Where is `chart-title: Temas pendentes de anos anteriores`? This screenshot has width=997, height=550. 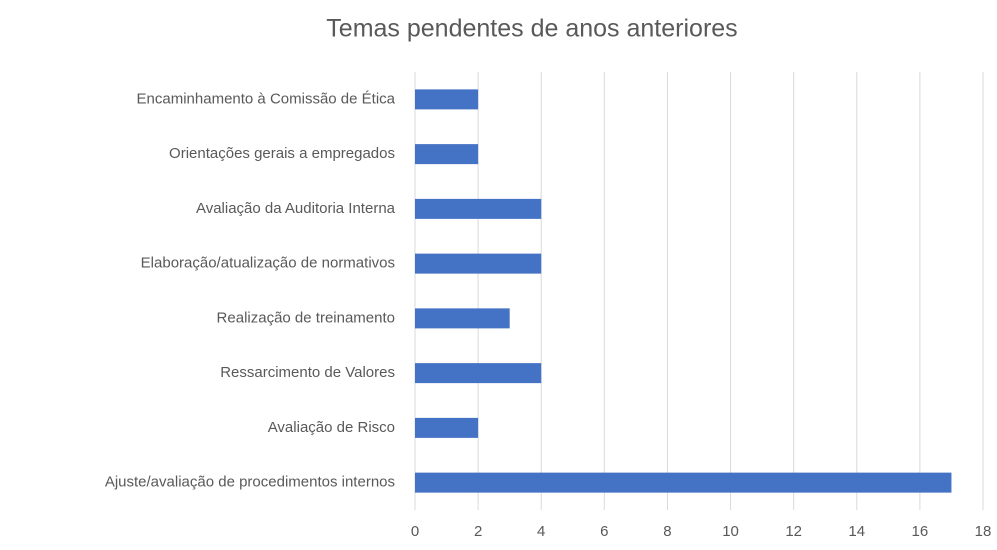
chart-title: Temas pendentes de anos anteriores is located at coordinates (531, 29).